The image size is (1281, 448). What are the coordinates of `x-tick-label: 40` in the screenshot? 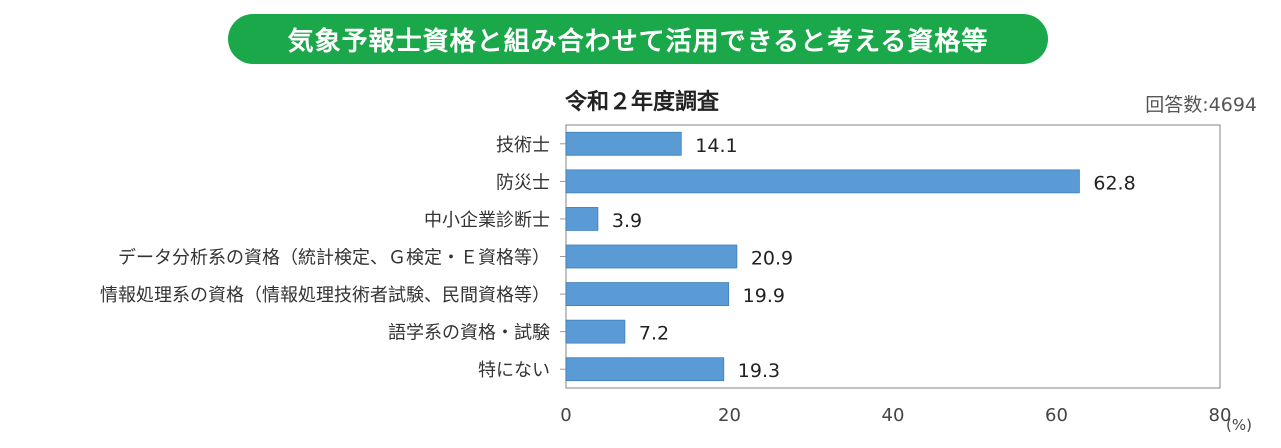 It's located at (893, 415).